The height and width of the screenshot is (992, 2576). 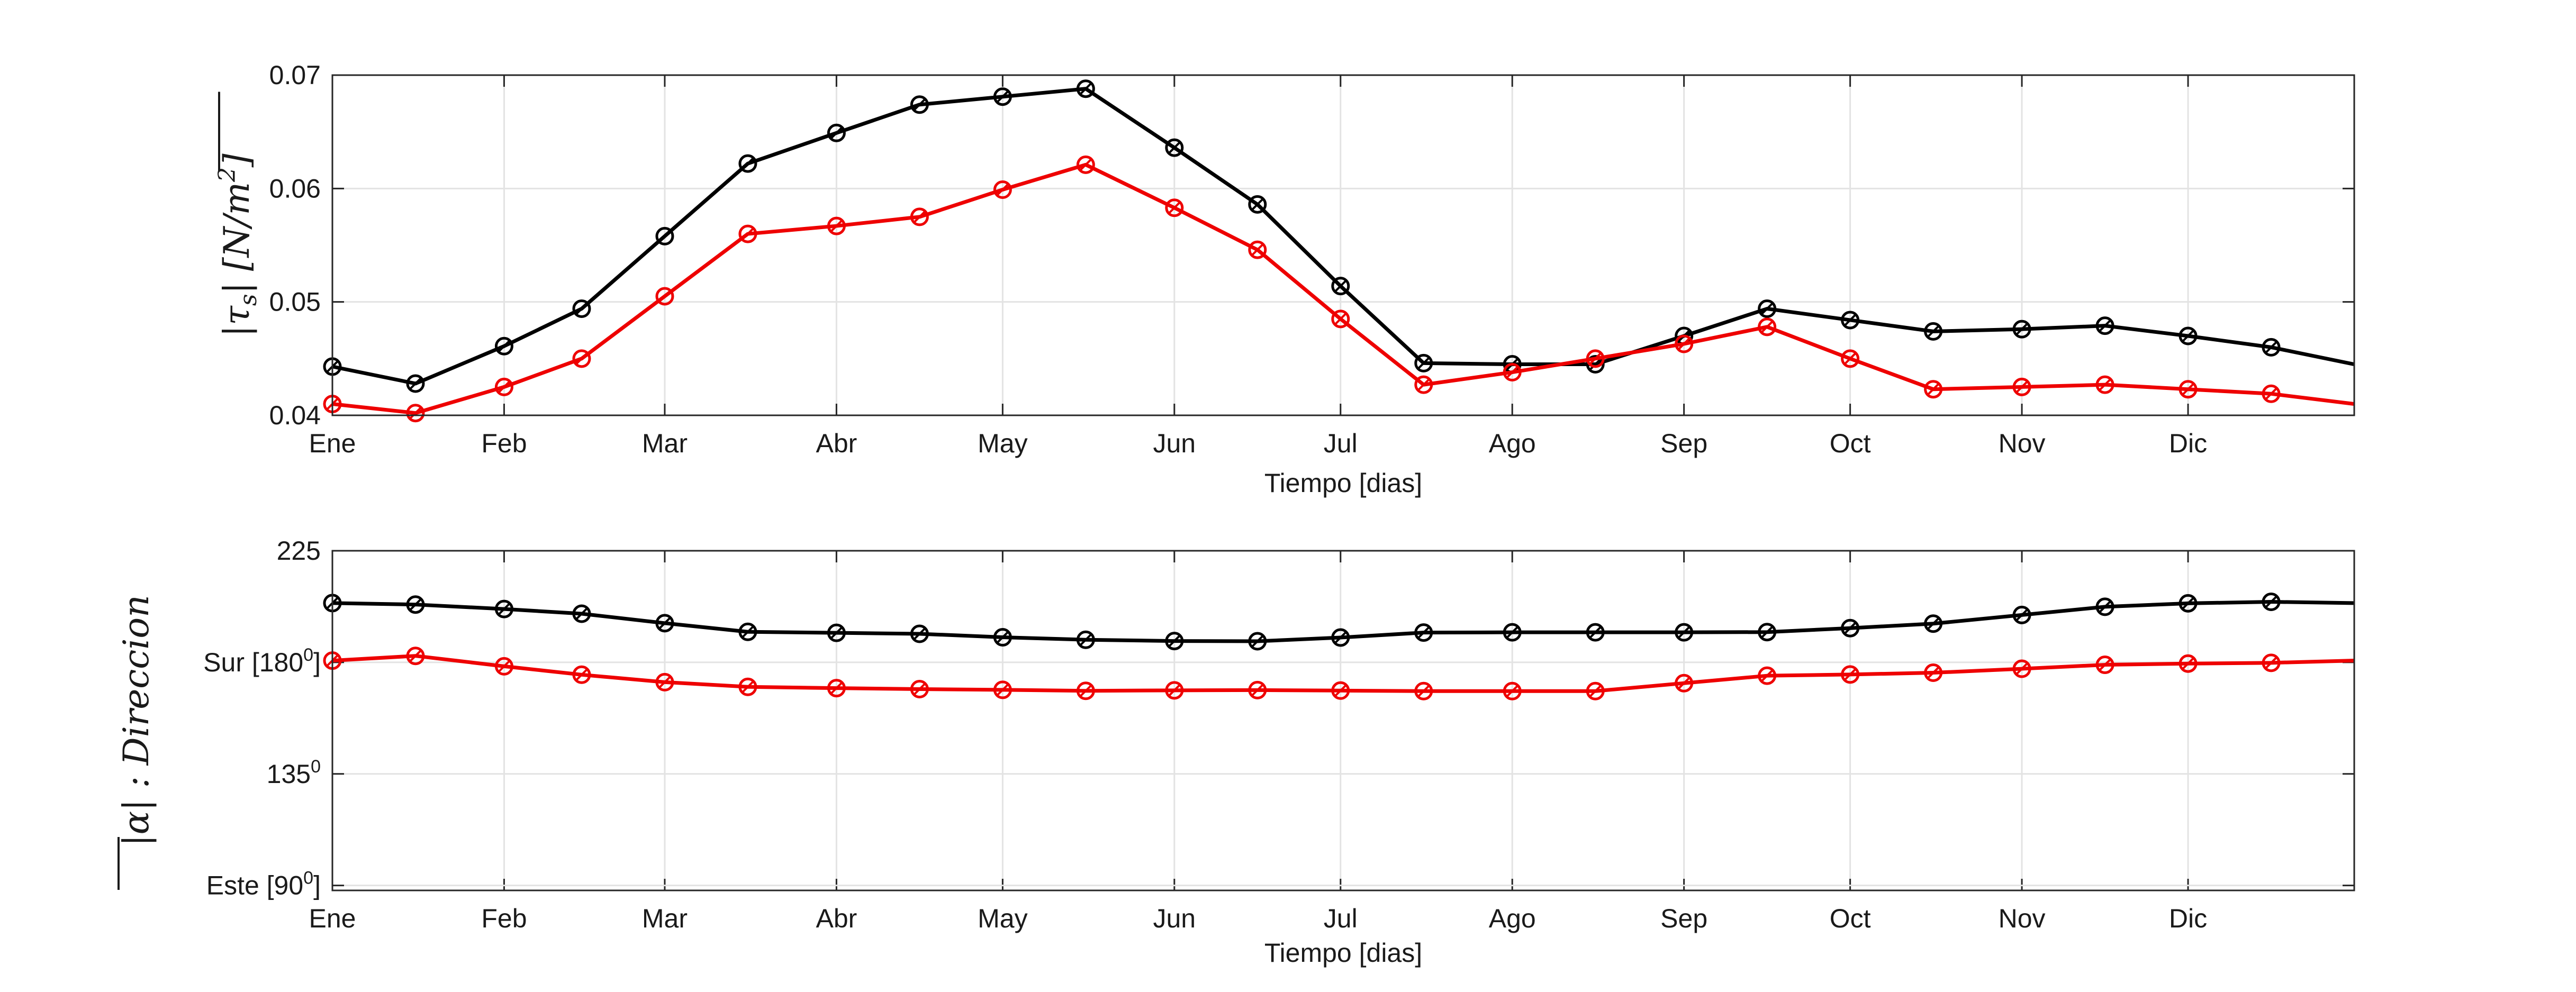 I want to click on y-tick-label-text: 225, so click(x=299, y=551).